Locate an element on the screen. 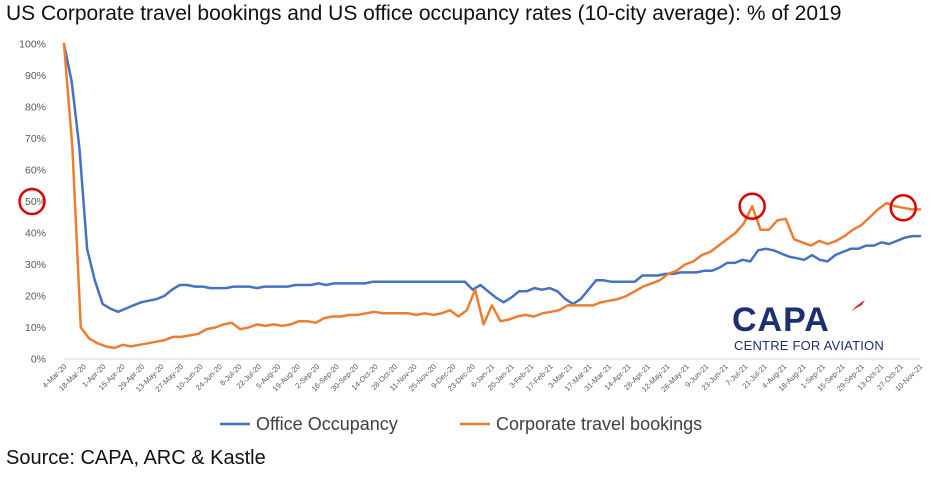 The height and width of the screenshot is (477, 929). y-tick-label: 70% is located at coordinates (35, 139).